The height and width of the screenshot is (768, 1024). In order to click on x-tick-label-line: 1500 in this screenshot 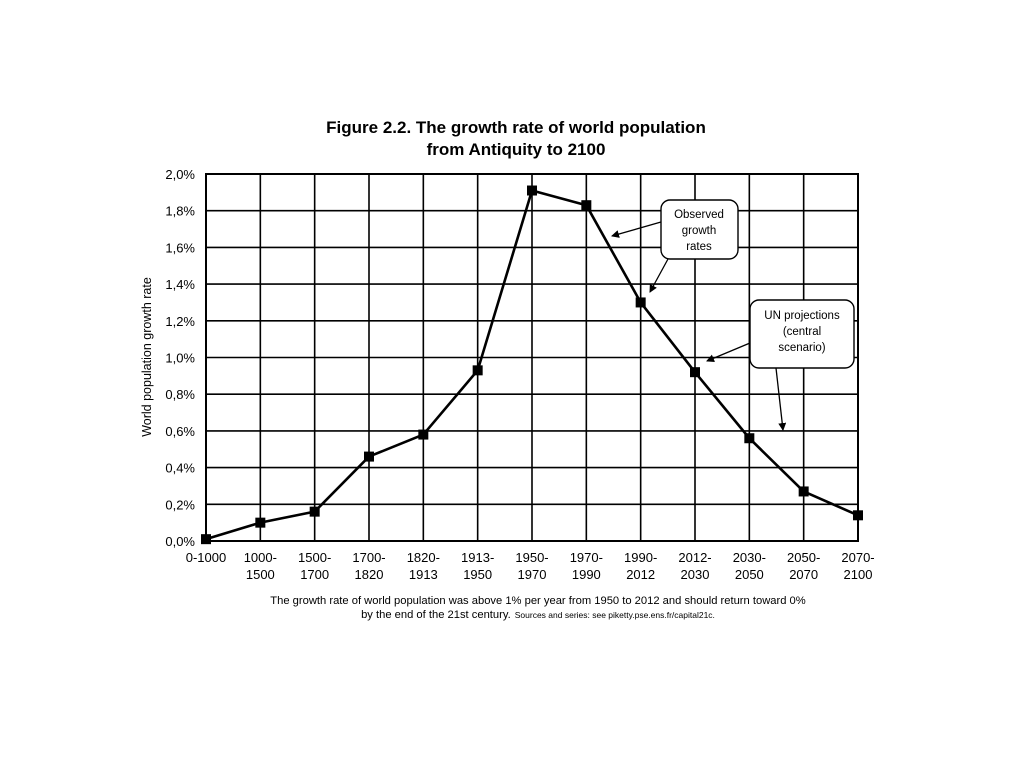, I will do `click(260, 574)`.